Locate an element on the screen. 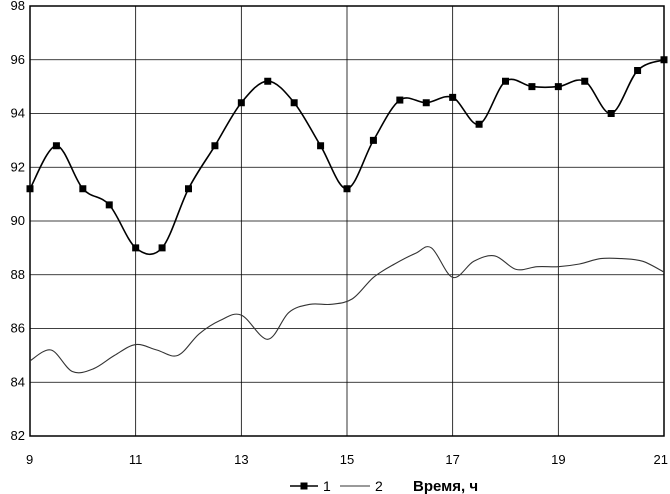  y-tick-label: 96 is located at coordinates (18, 59).